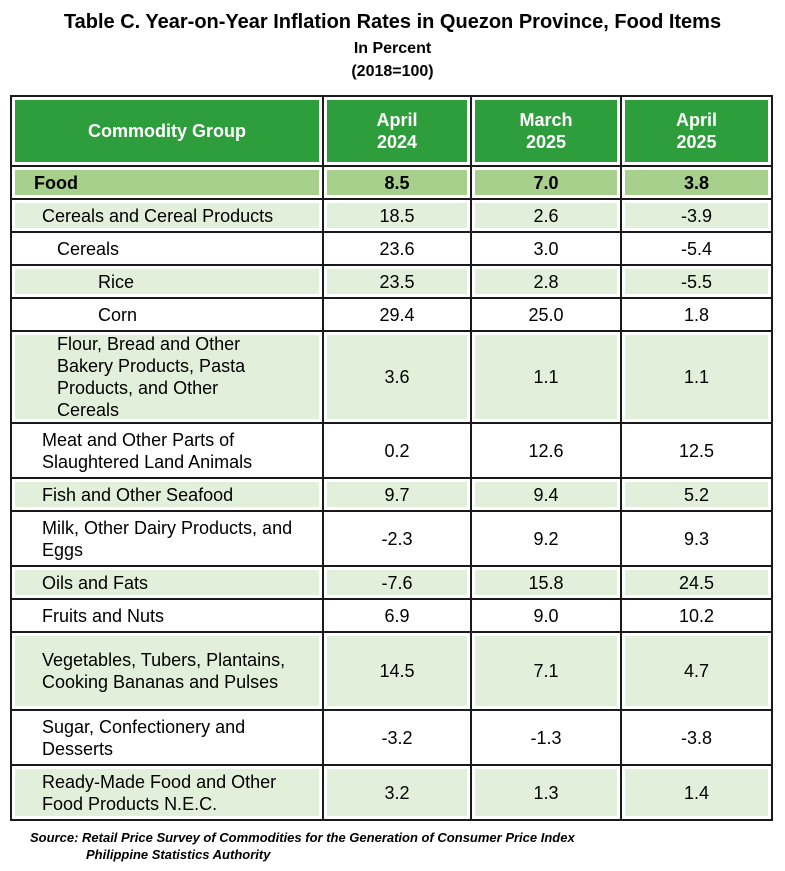 This screenshot has width=785, height=871. I want to click on cell-march-2025: 12.6, so click(547, 451).